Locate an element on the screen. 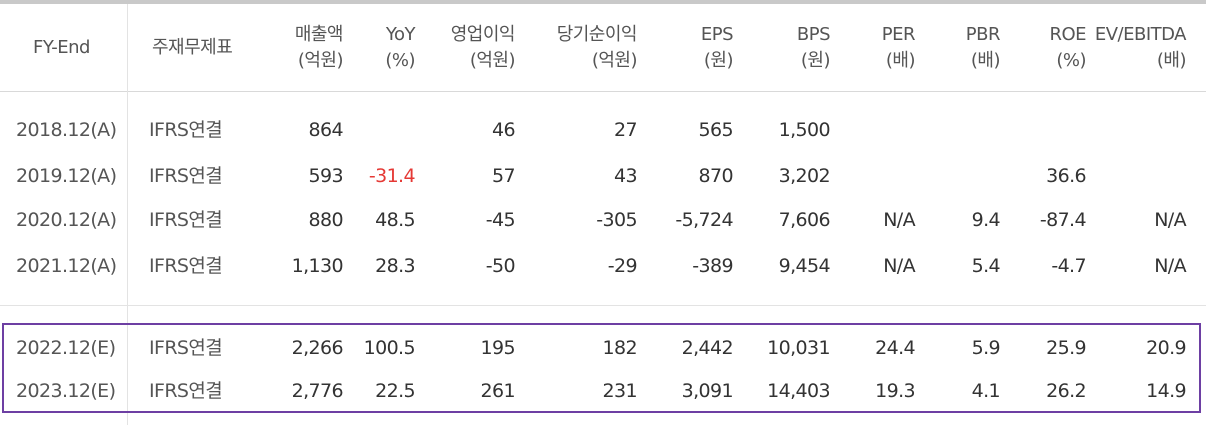  cell-operating-income: 195 is located at coordinates (498, 348).